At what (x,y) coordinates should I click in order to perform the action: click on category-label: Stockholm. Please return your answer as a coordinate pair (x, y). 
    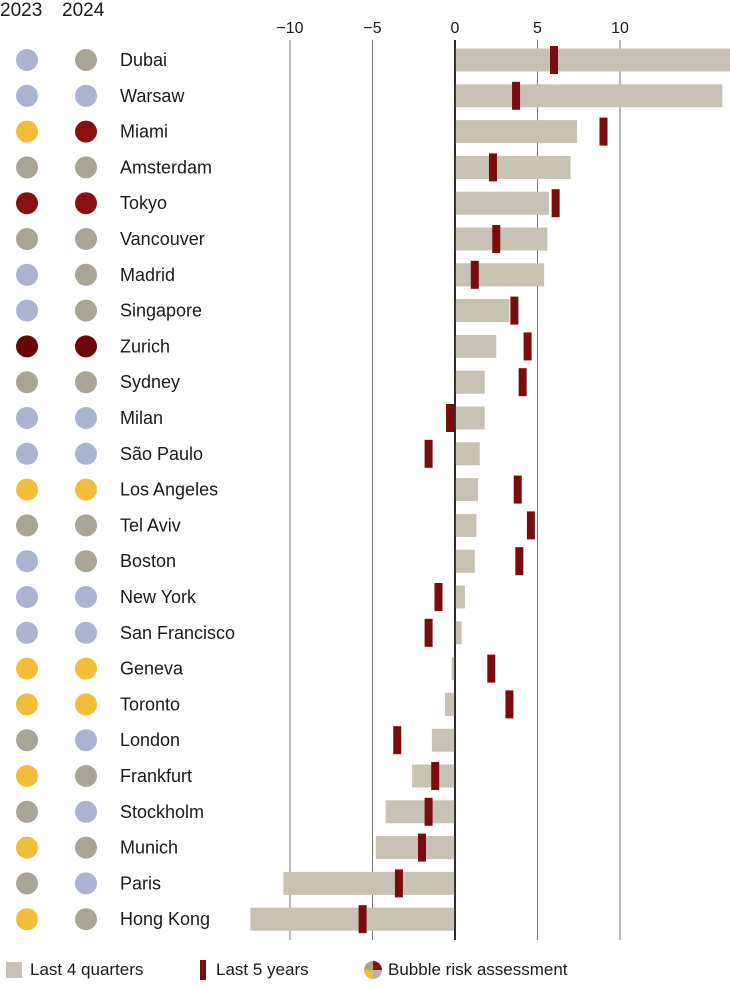
    Looking at the image, I should click on (162, 812).